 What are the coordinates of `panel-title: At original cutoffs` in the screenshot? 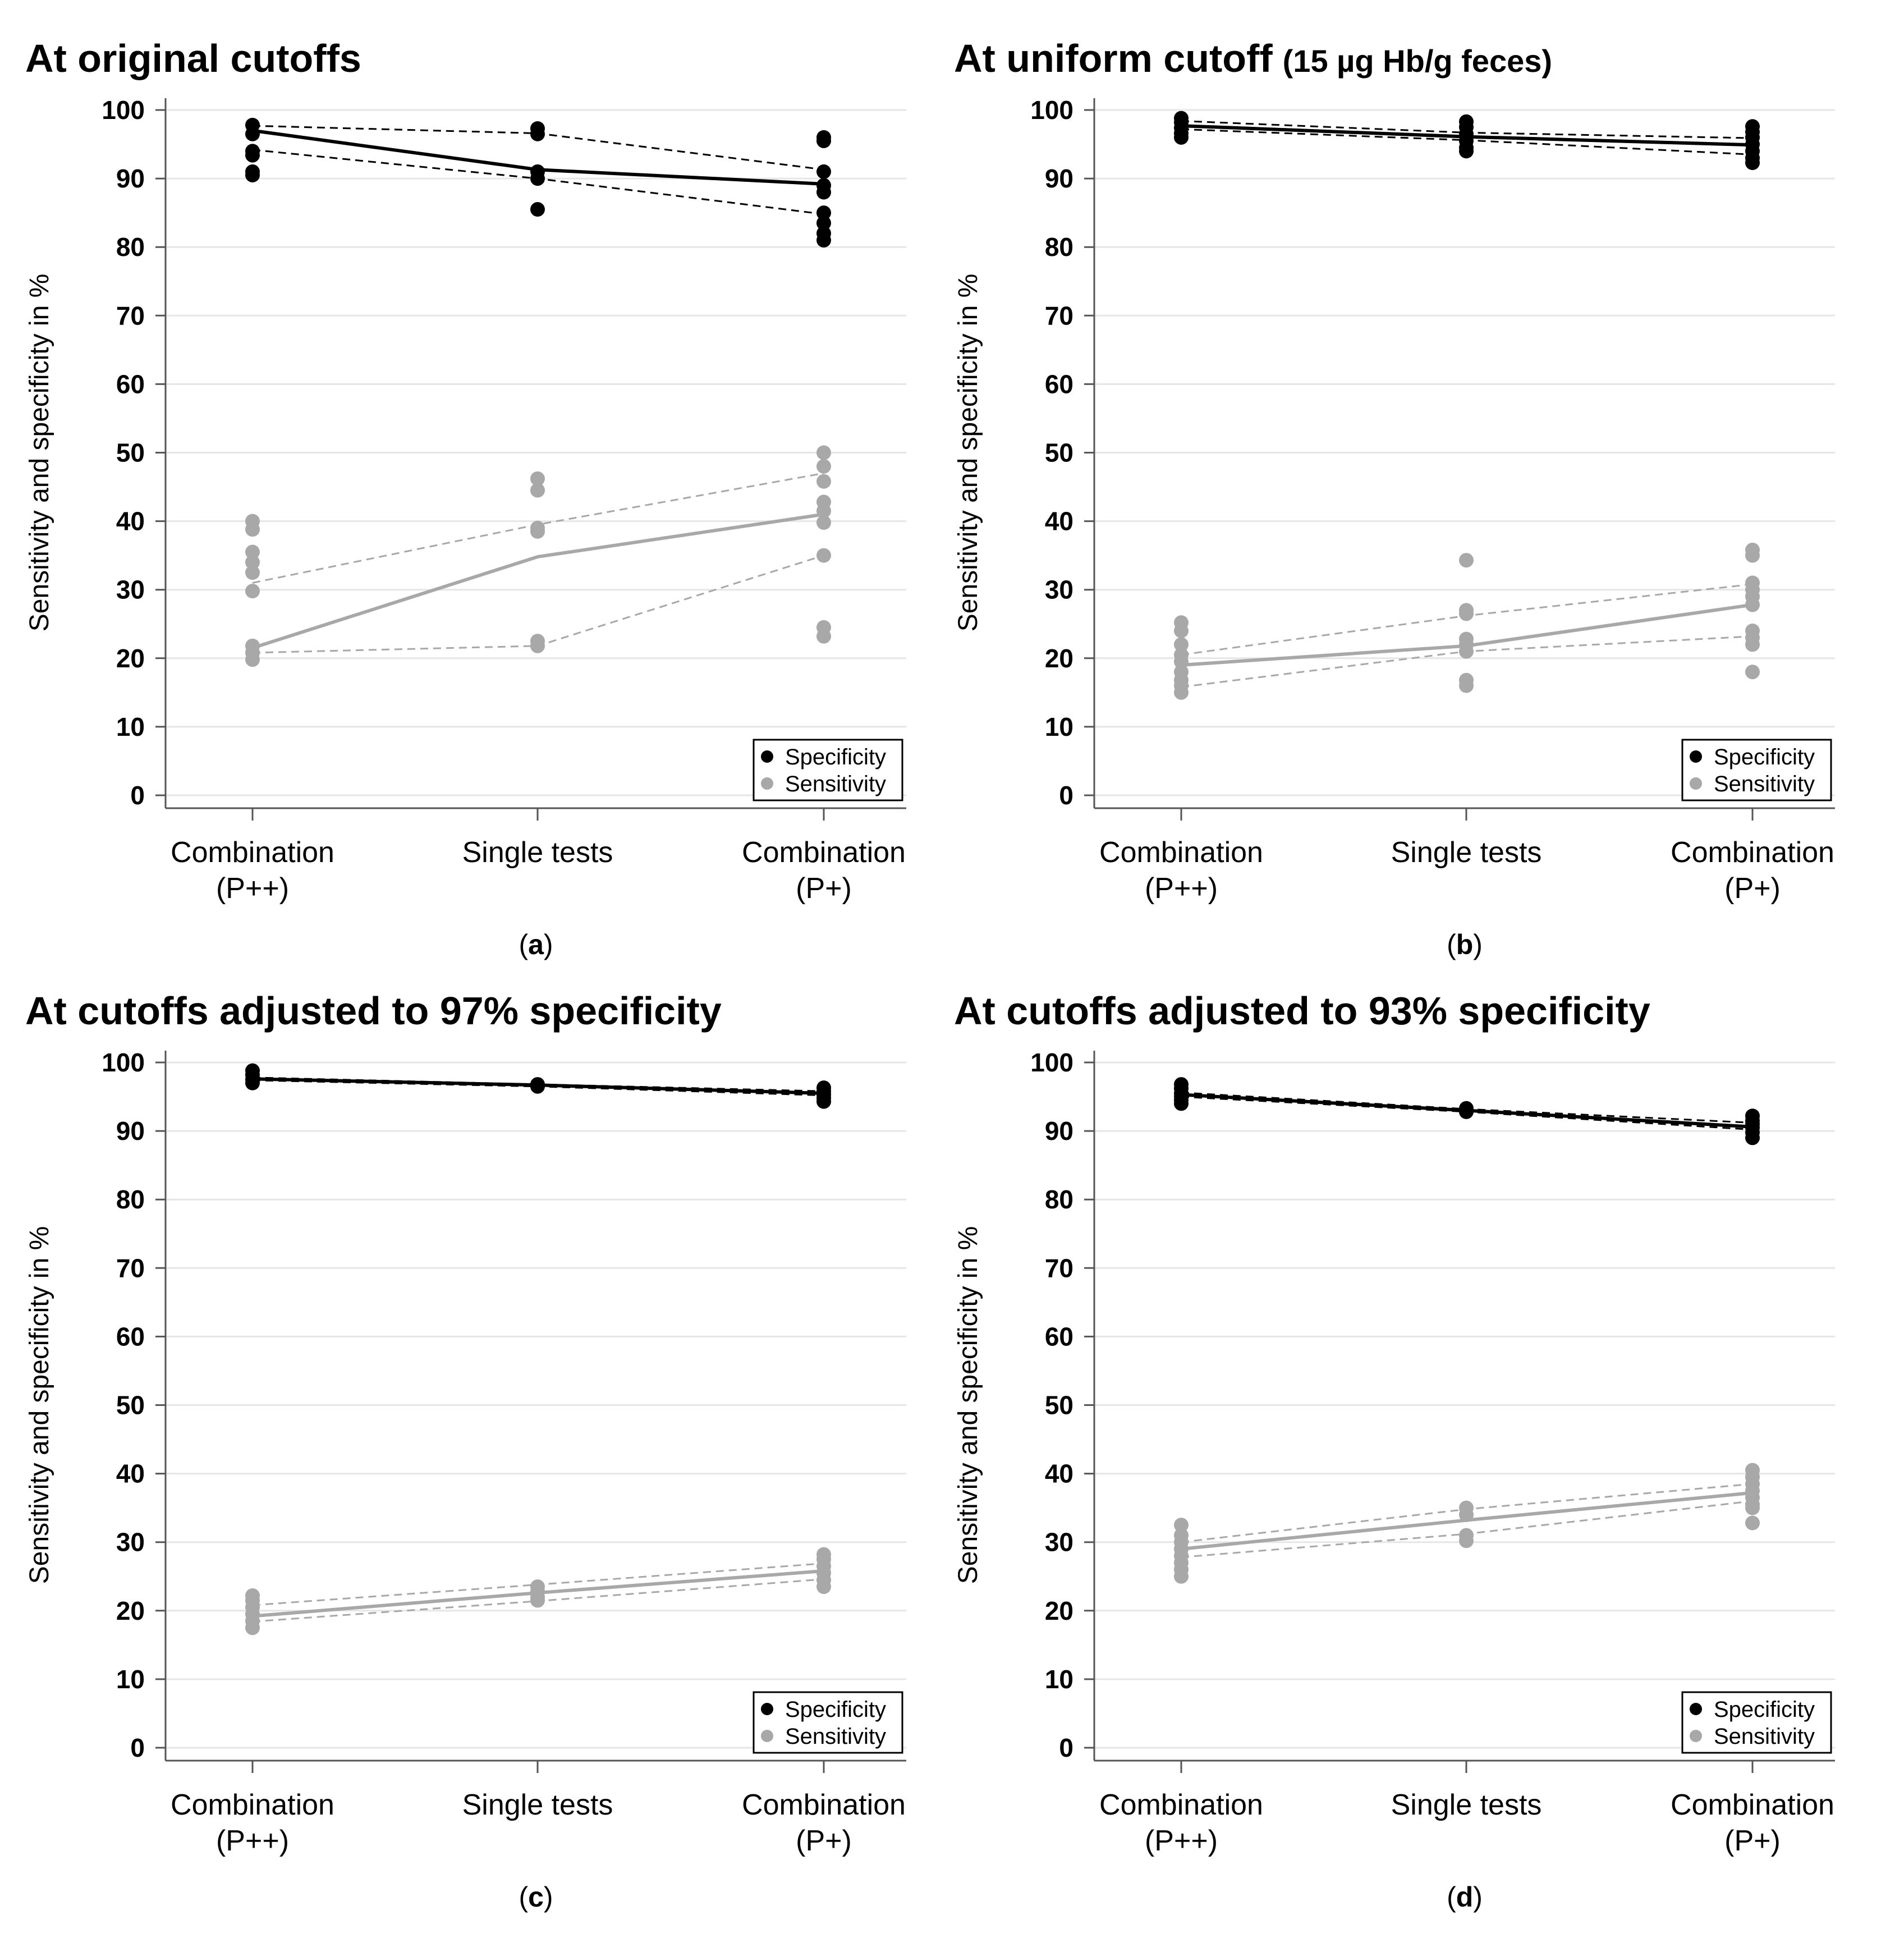 It's located at (193, 58).